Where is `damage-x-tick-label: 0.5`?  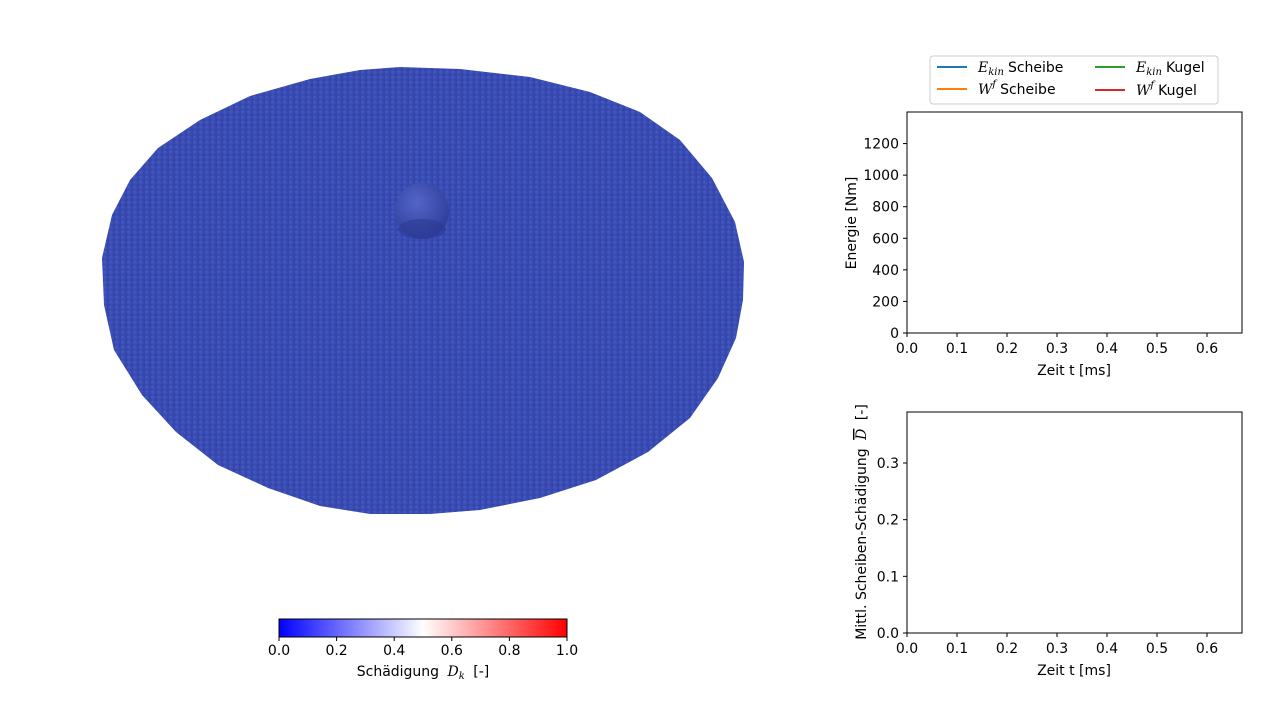 damage-x-tick-label: 0.5 is located at coordinates (1157, 649).